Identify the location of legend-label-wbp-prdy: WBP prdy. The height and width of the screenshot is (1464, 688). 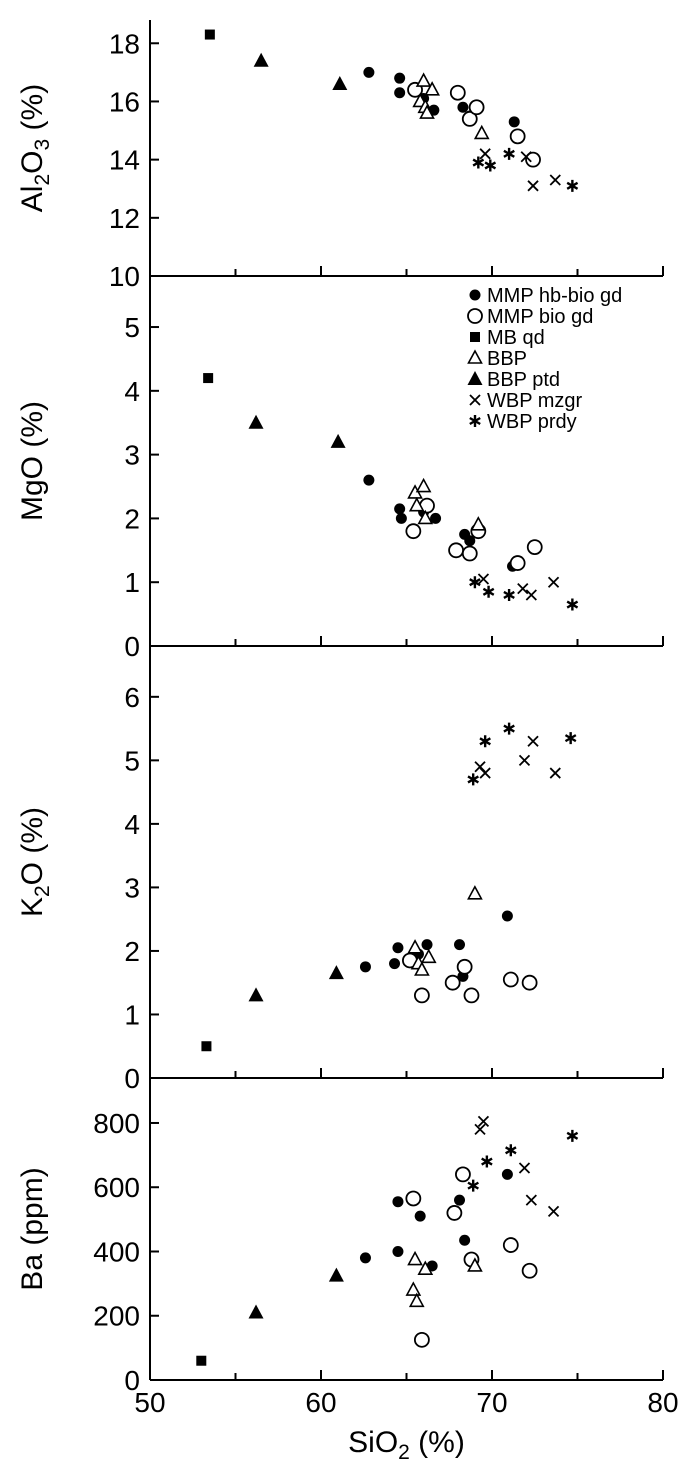
(532, 422).